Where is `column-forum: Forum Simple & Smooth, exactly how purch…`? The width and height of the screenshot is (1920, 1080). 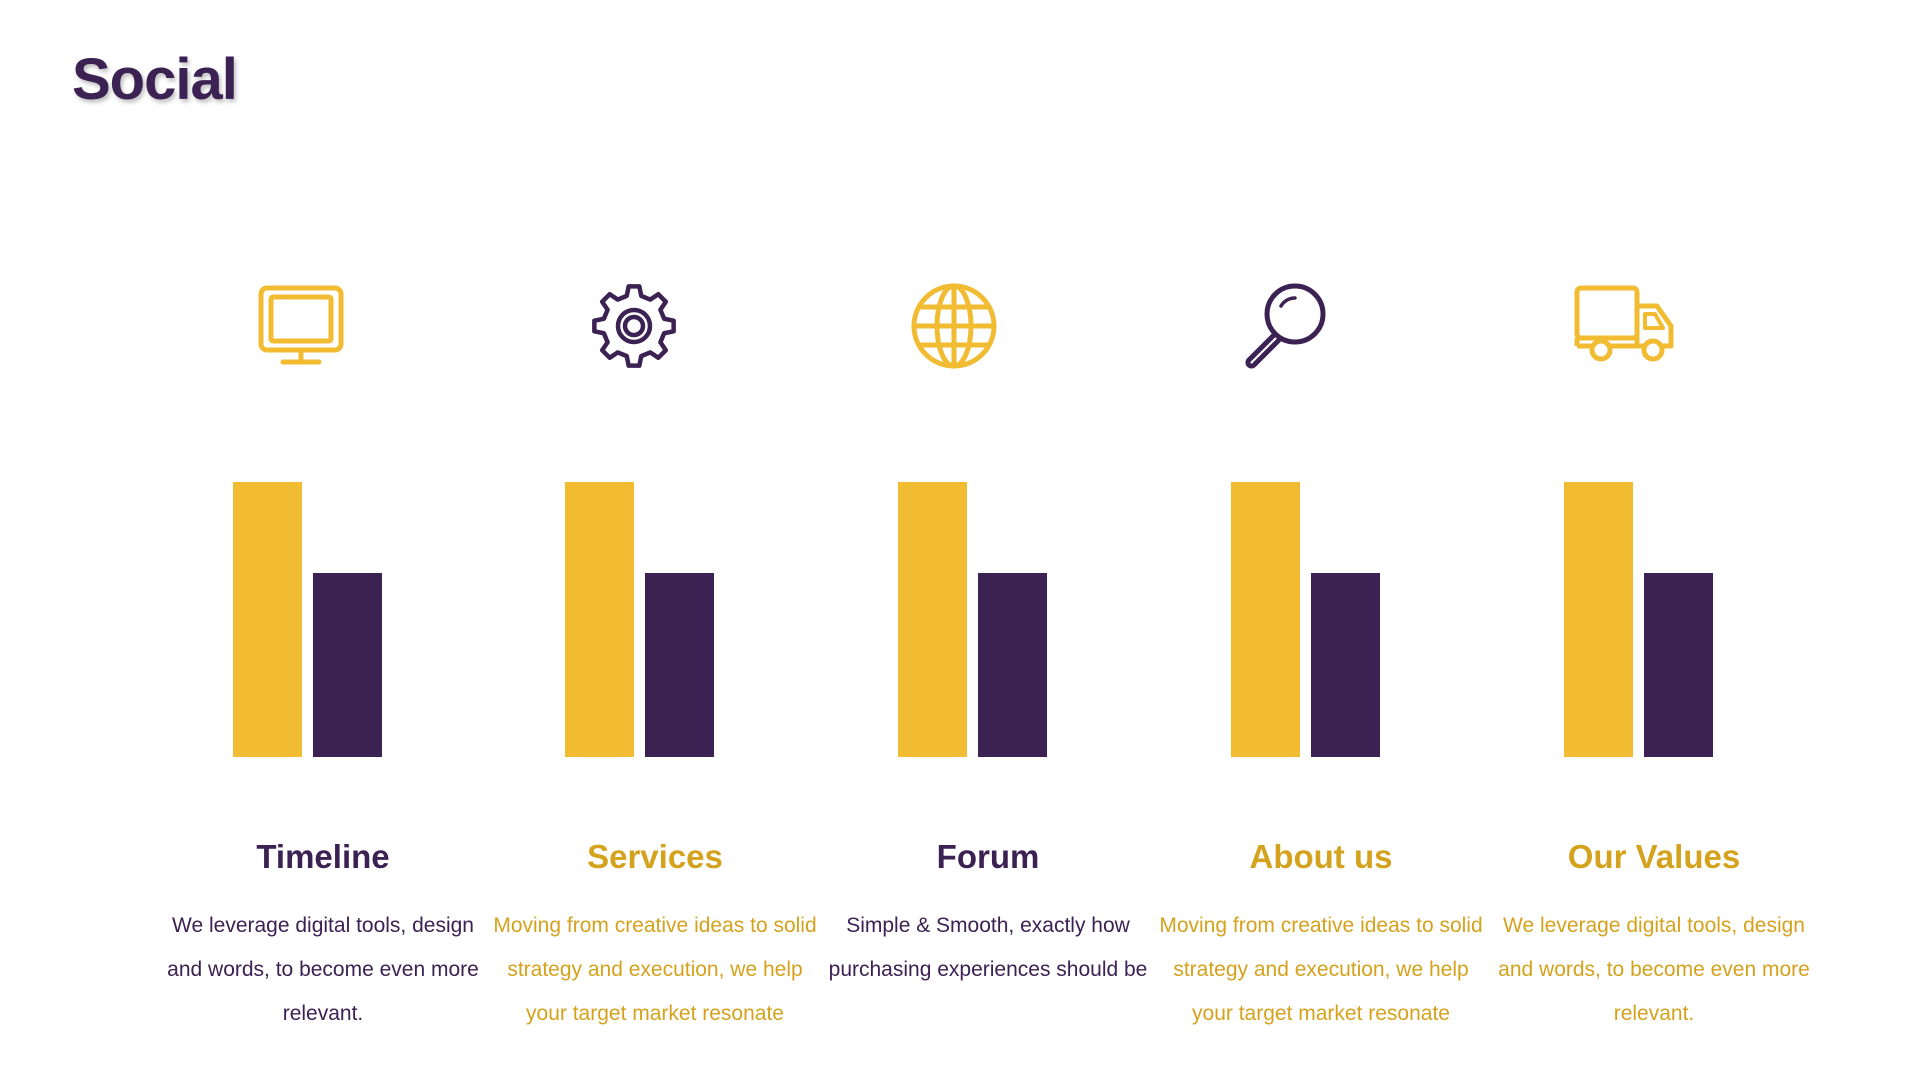 column-forum: Forum Simple & Smooth, exactly how purch… is located at coordinates (988, 655).